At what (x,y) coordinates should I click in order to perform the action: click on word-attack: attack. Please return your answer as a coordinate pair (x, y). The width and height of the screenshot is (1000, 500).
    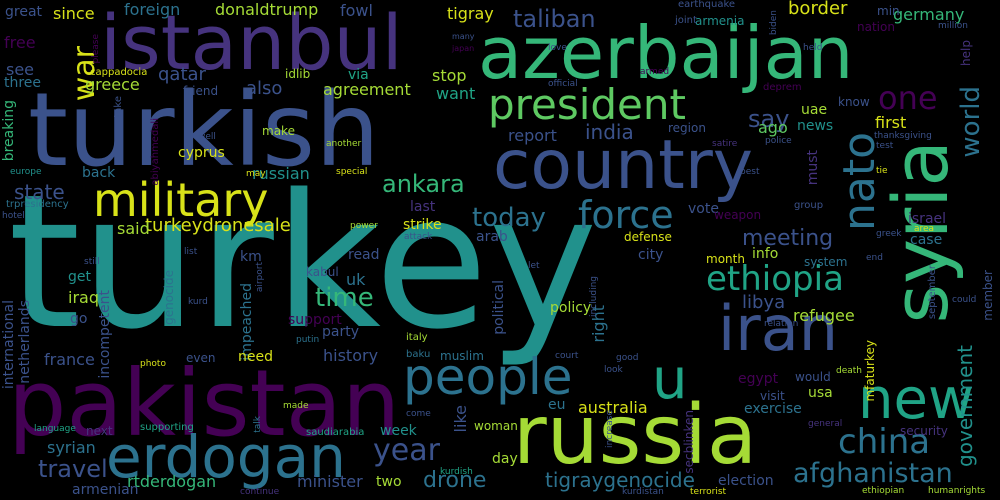
    Looking at the image, I should click on (418, 237).